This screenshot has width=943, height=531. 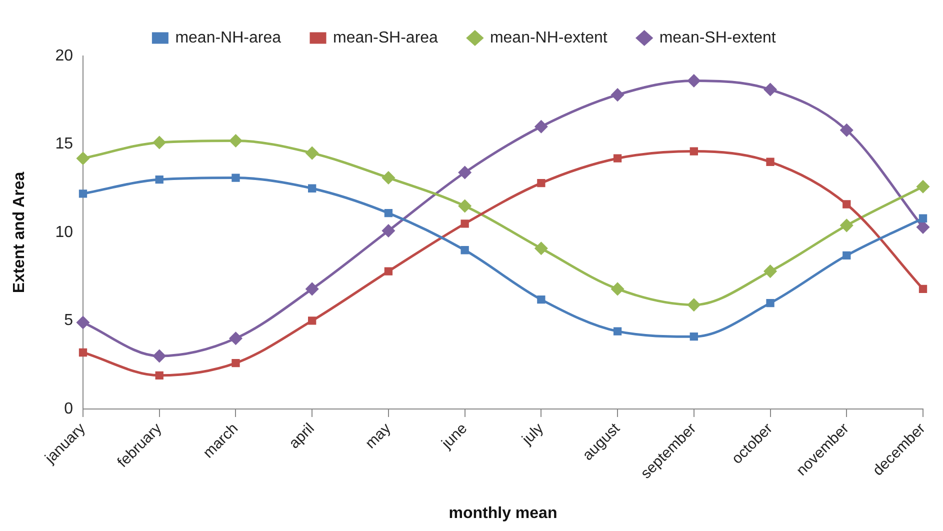 What do you see at coordinates (533, 434) in the screenshot?
I see `x-tick-label: july` at bounding box center [533, 434].